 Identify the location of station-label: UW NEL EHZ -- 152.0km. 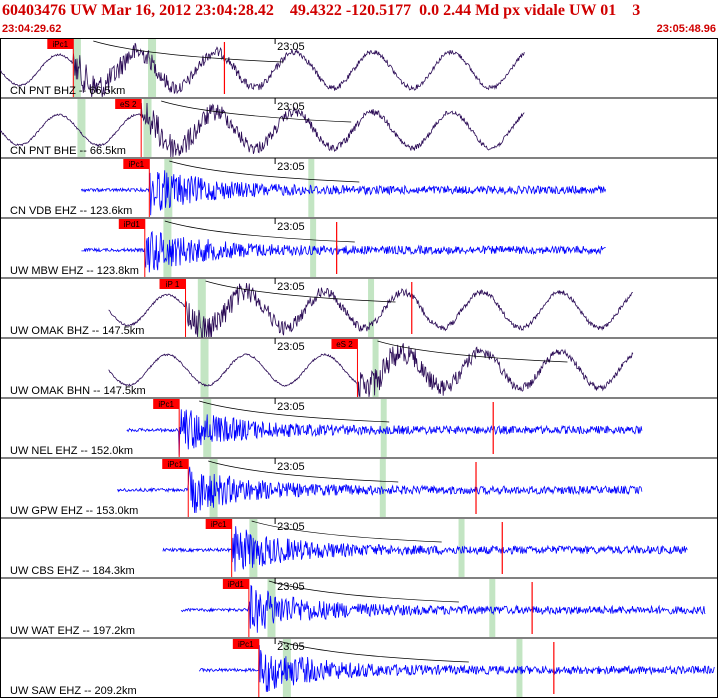
(71, 451).